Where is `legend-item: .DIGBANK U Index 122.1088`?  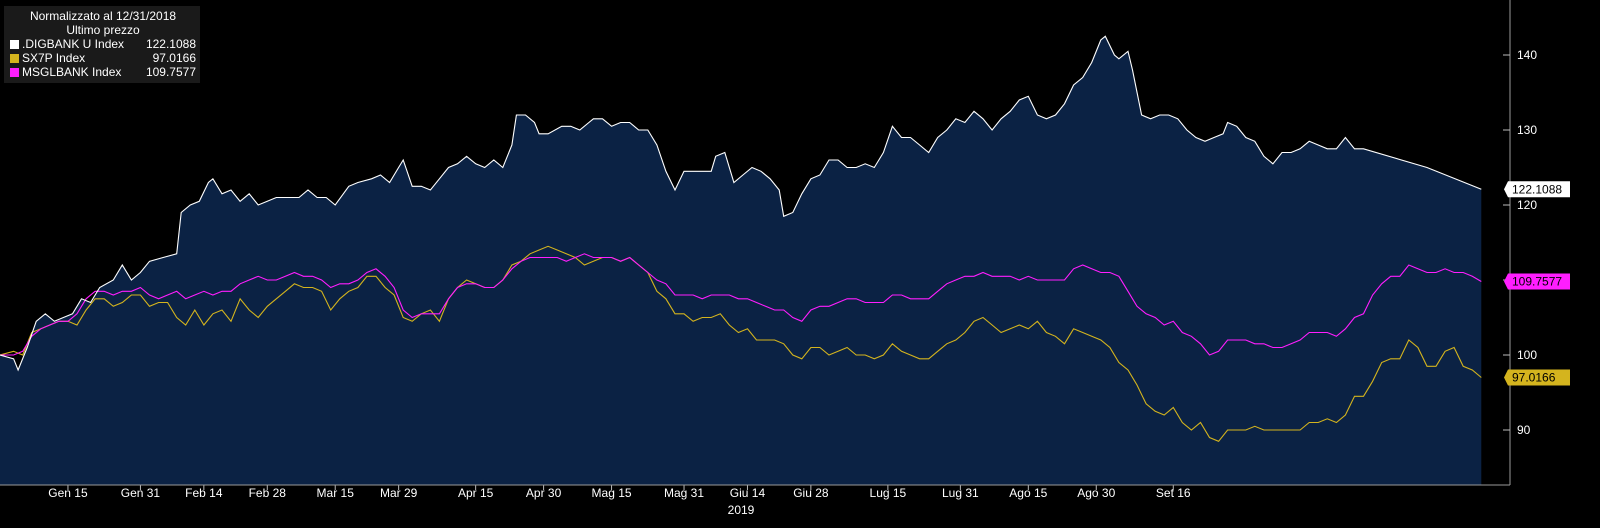
legend-item: .DIGBANK U Index 122.1088 is located at coordinates (103, 44).